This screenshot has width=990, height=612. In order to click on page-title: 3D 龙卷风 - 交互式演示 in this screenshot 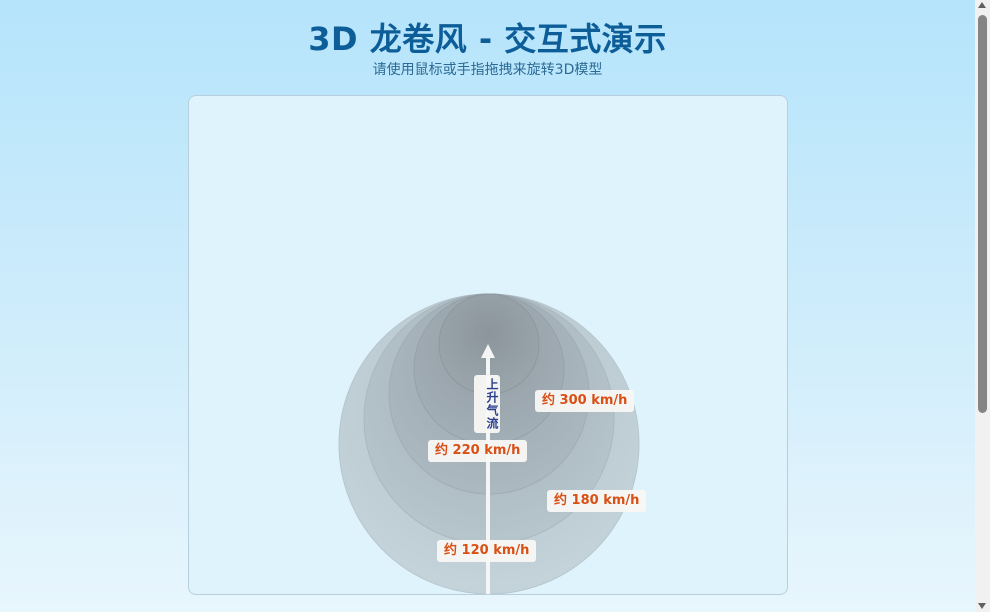, I will do `click(487, 39)`.